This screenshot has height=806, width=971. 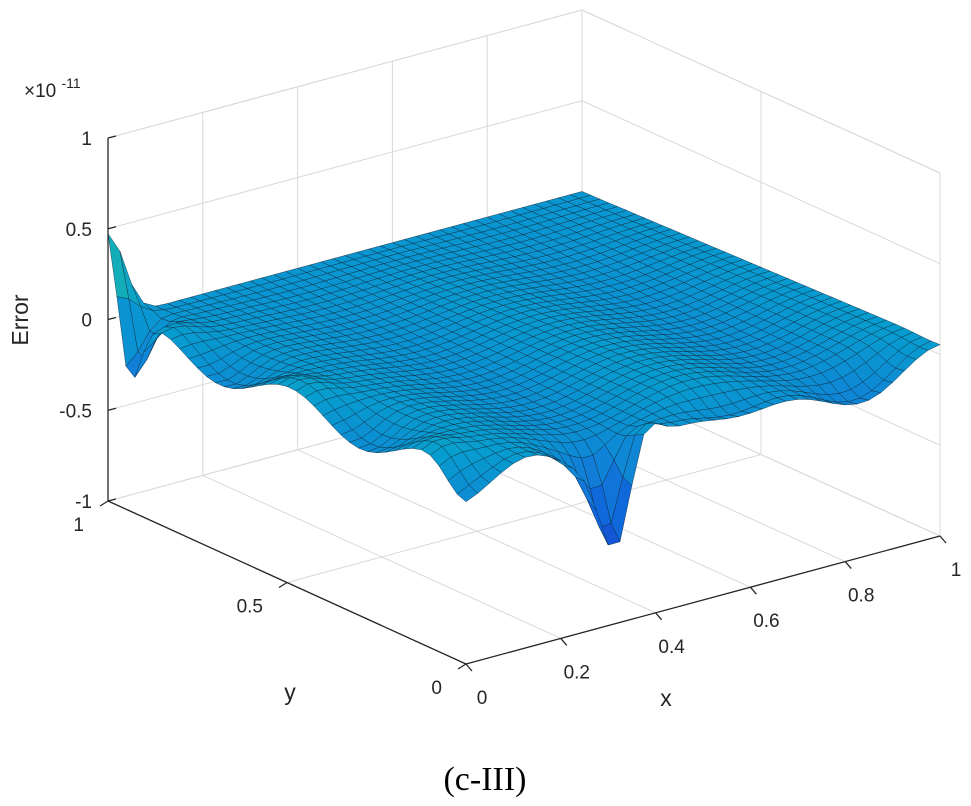 I want to click on x-tick-label: 0.4, so click(x=671, y=647).